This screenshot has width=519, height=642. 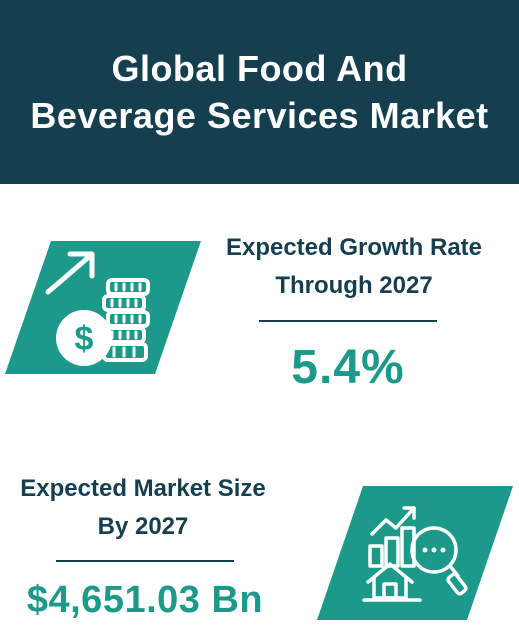 I want to click on page-title: Global Food And Beverage Services Market, so click(x=259, y=92).